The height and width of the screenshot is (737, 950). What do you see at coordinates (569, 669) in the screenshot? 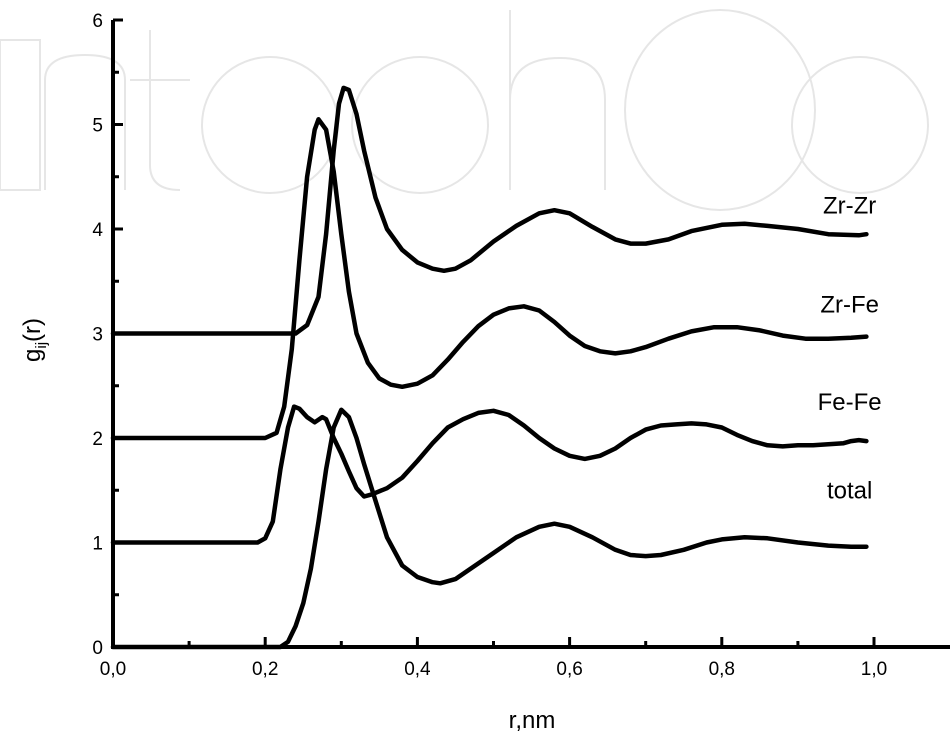
I see `x-tick-label-3: 0,6` at bounding box center [569, 669].